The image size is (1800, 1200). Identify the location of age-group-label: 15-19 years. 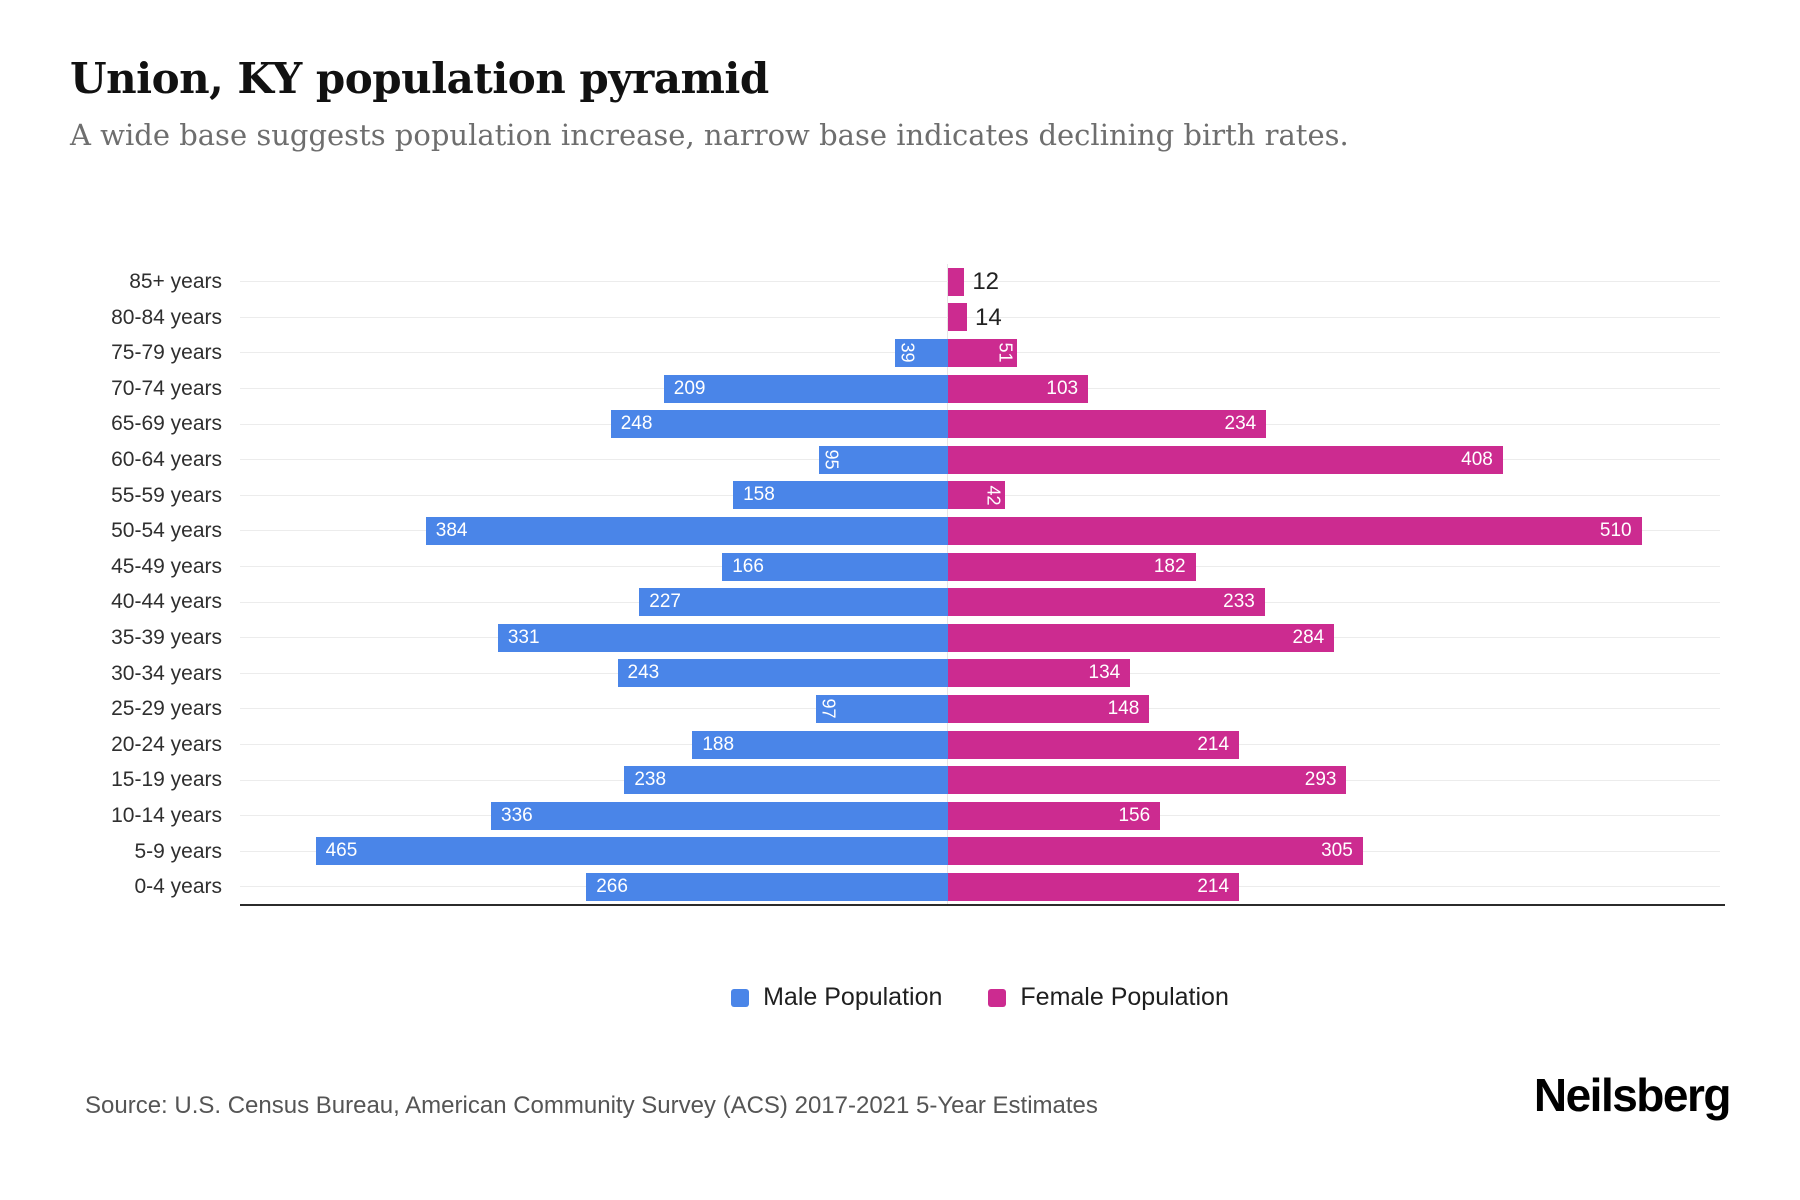
(166, 780).